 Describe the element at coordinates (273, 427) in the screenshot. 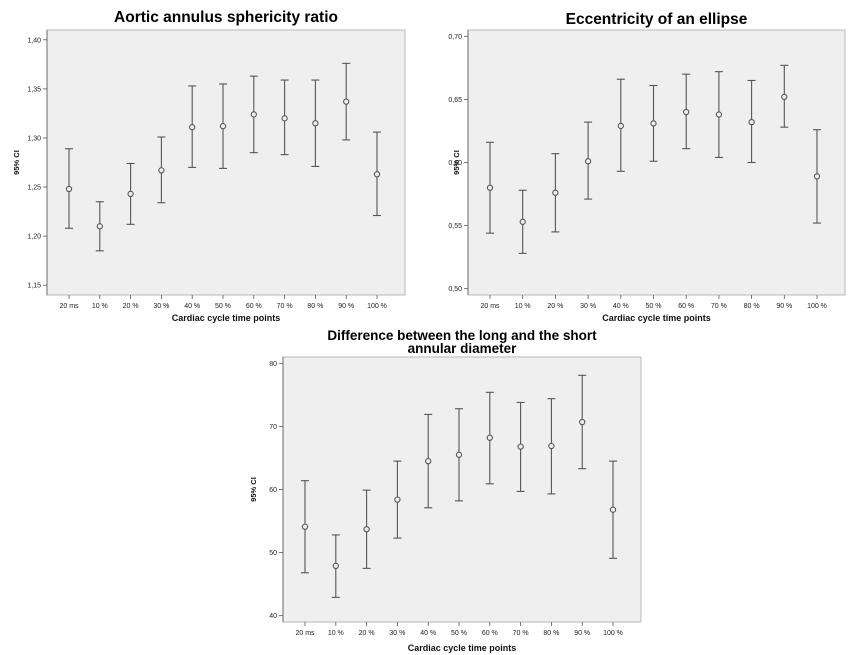

I see `y-tick-label: 70` at that location.